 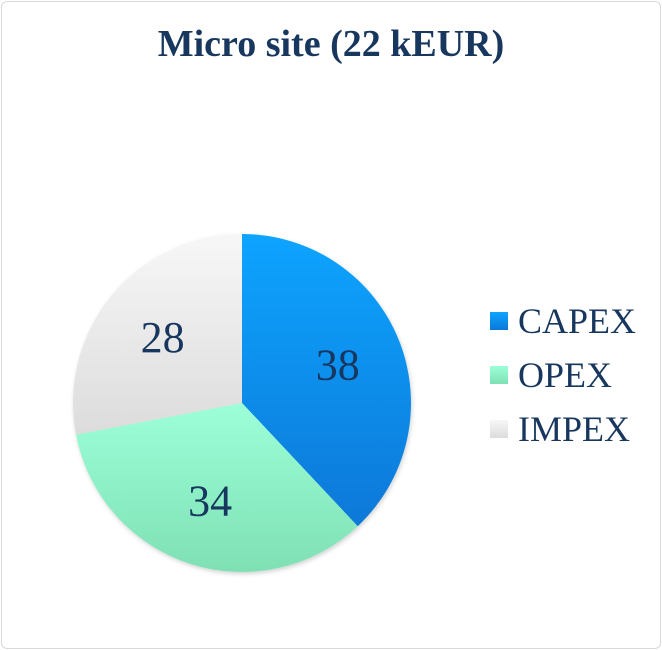 What do you see at coordinates (565, 375) in the screenshot?
I see `legend-label-opex: OPEX` at bounding box center [565, 375].